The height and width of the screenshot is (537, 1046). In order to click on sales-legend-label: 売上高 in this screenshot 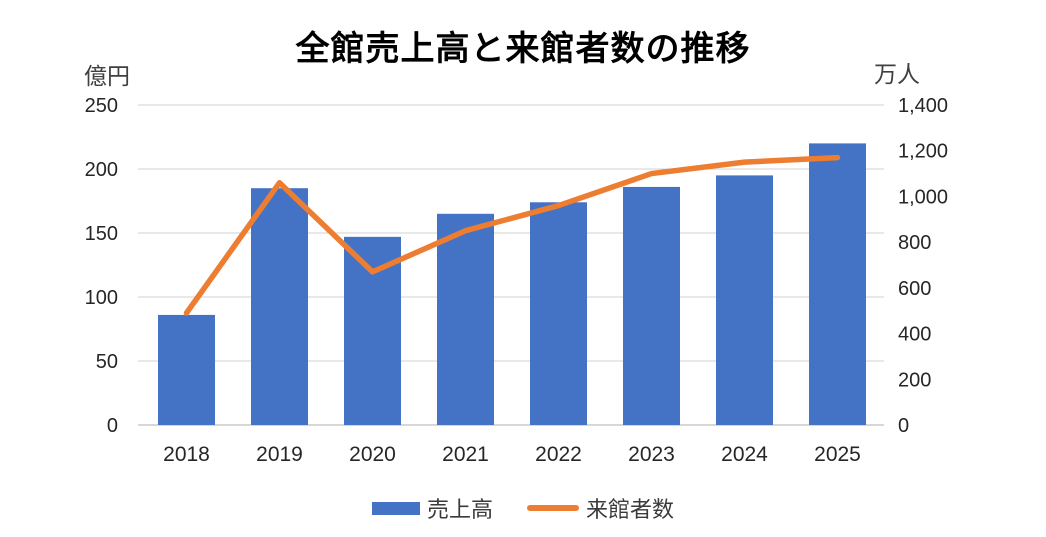, I will do `click(459, 509)`.